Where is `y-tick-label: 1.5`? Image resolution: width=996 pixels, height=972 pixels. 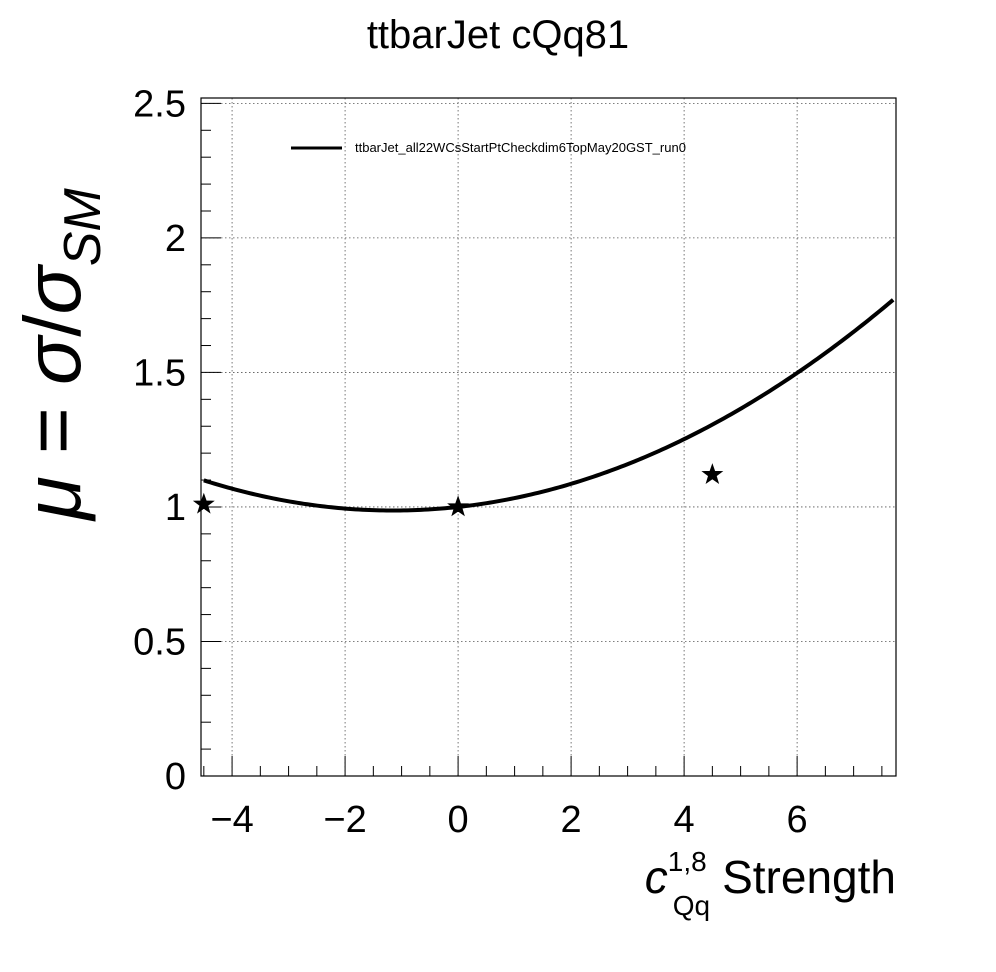 y-tick-label: 1.5 is located at coordinates (159, 373).